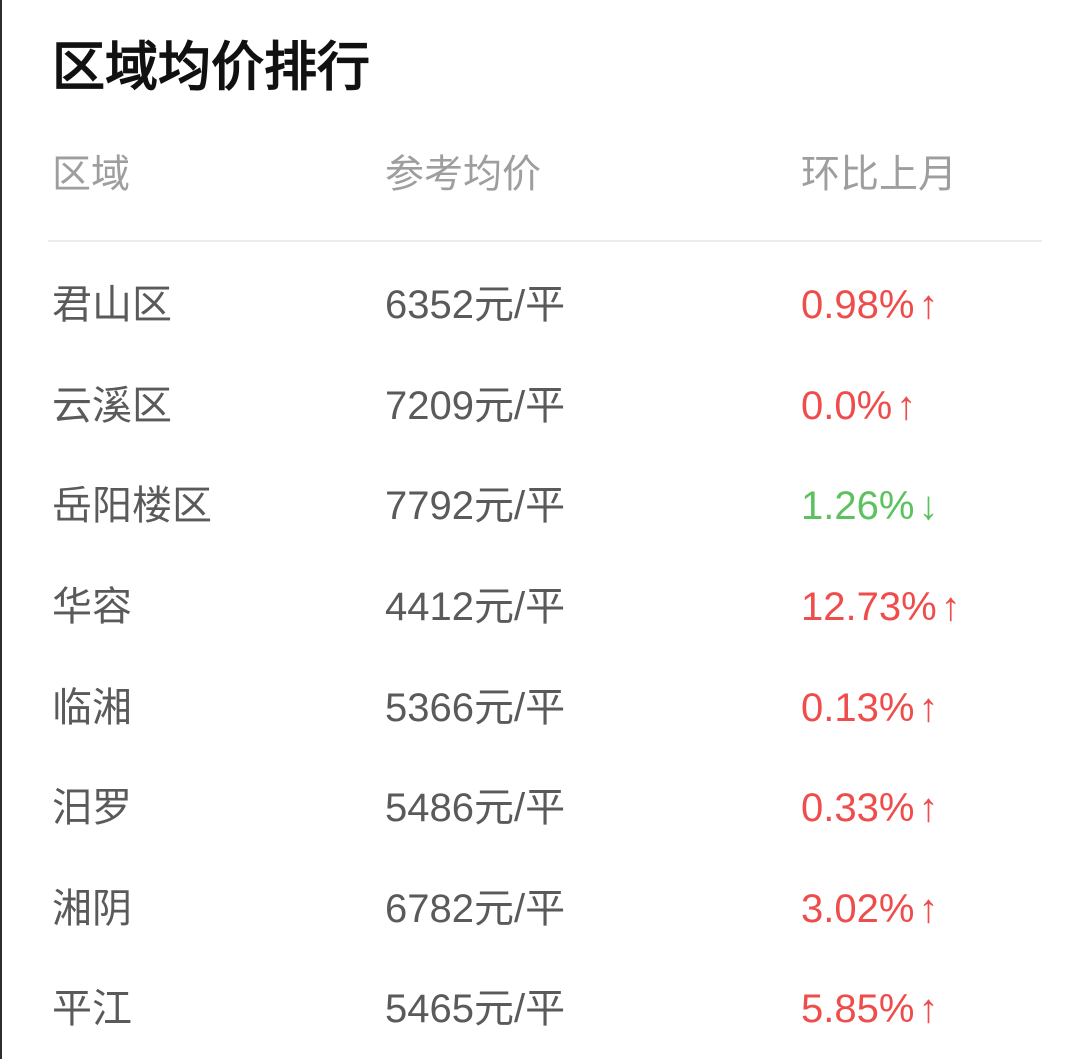  I want to click on region-name: 君山区, so click(112, 305).